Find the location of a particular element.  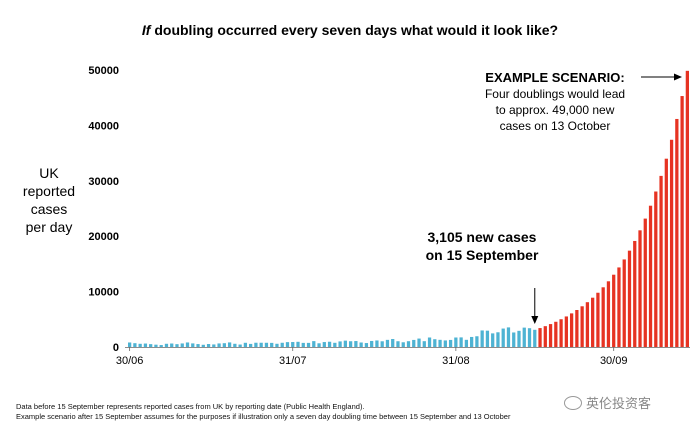

callout-line: 3,105 new cases is located at coordinates (482, 237).